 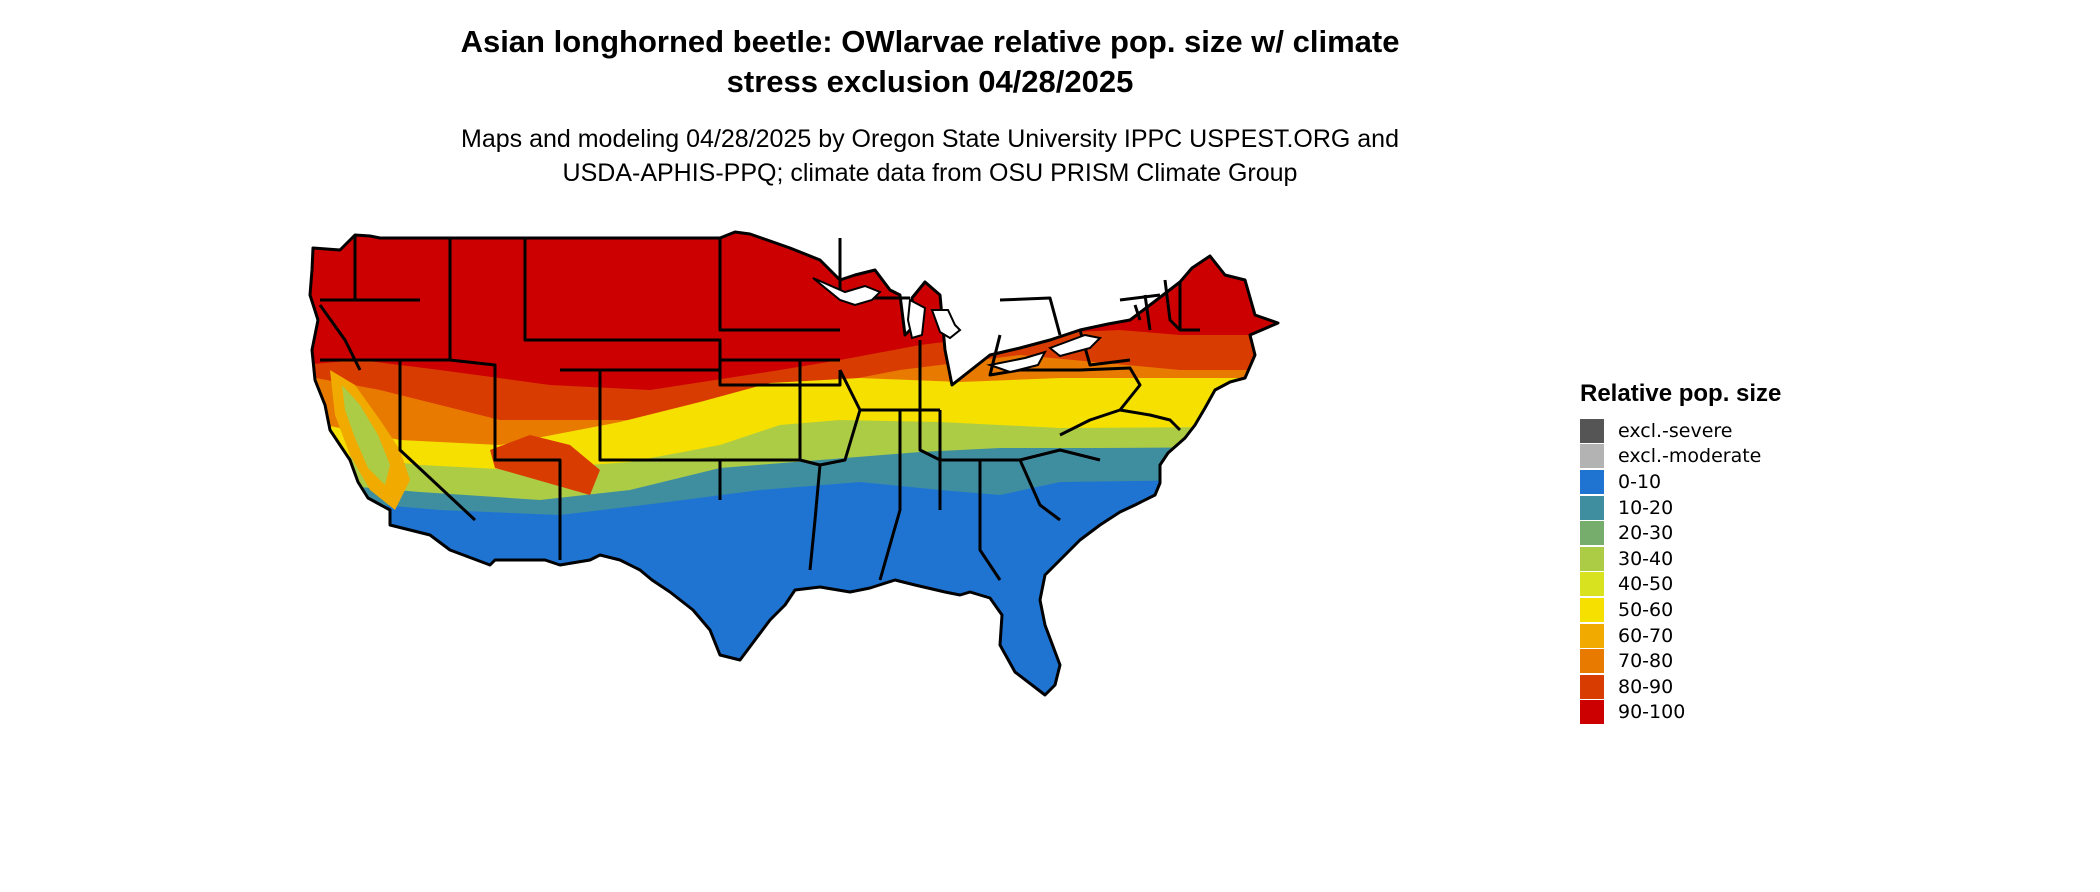 What do you see at coordinates (930, 81) in the screenshot?
I see `map-title-line-2: stress exclusion 04/28/2025` at bounding box center [930, 81].